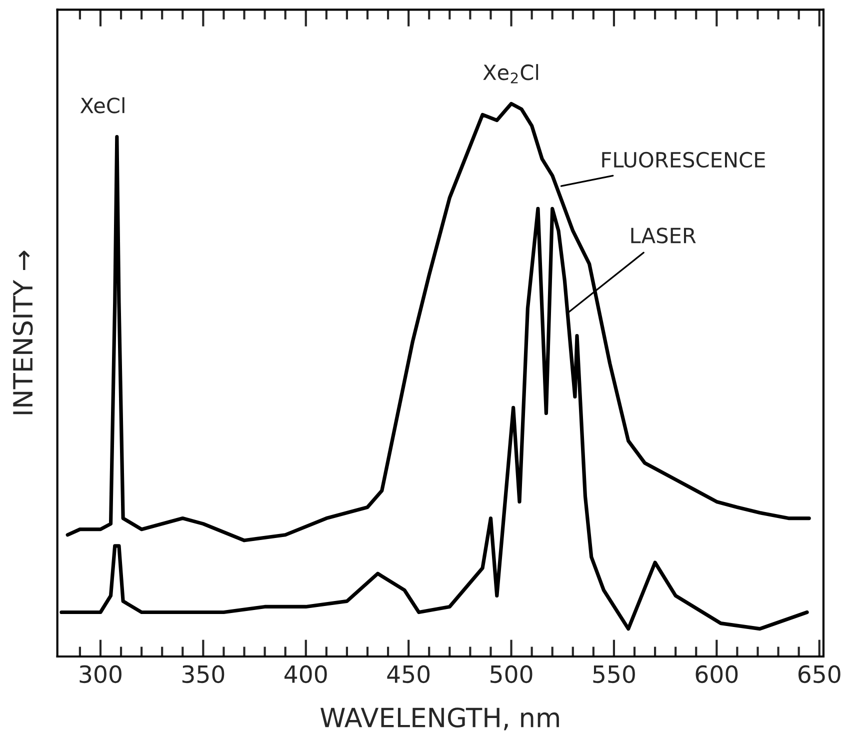  I want to click on x-tick-label: 500, so click(511, 674).